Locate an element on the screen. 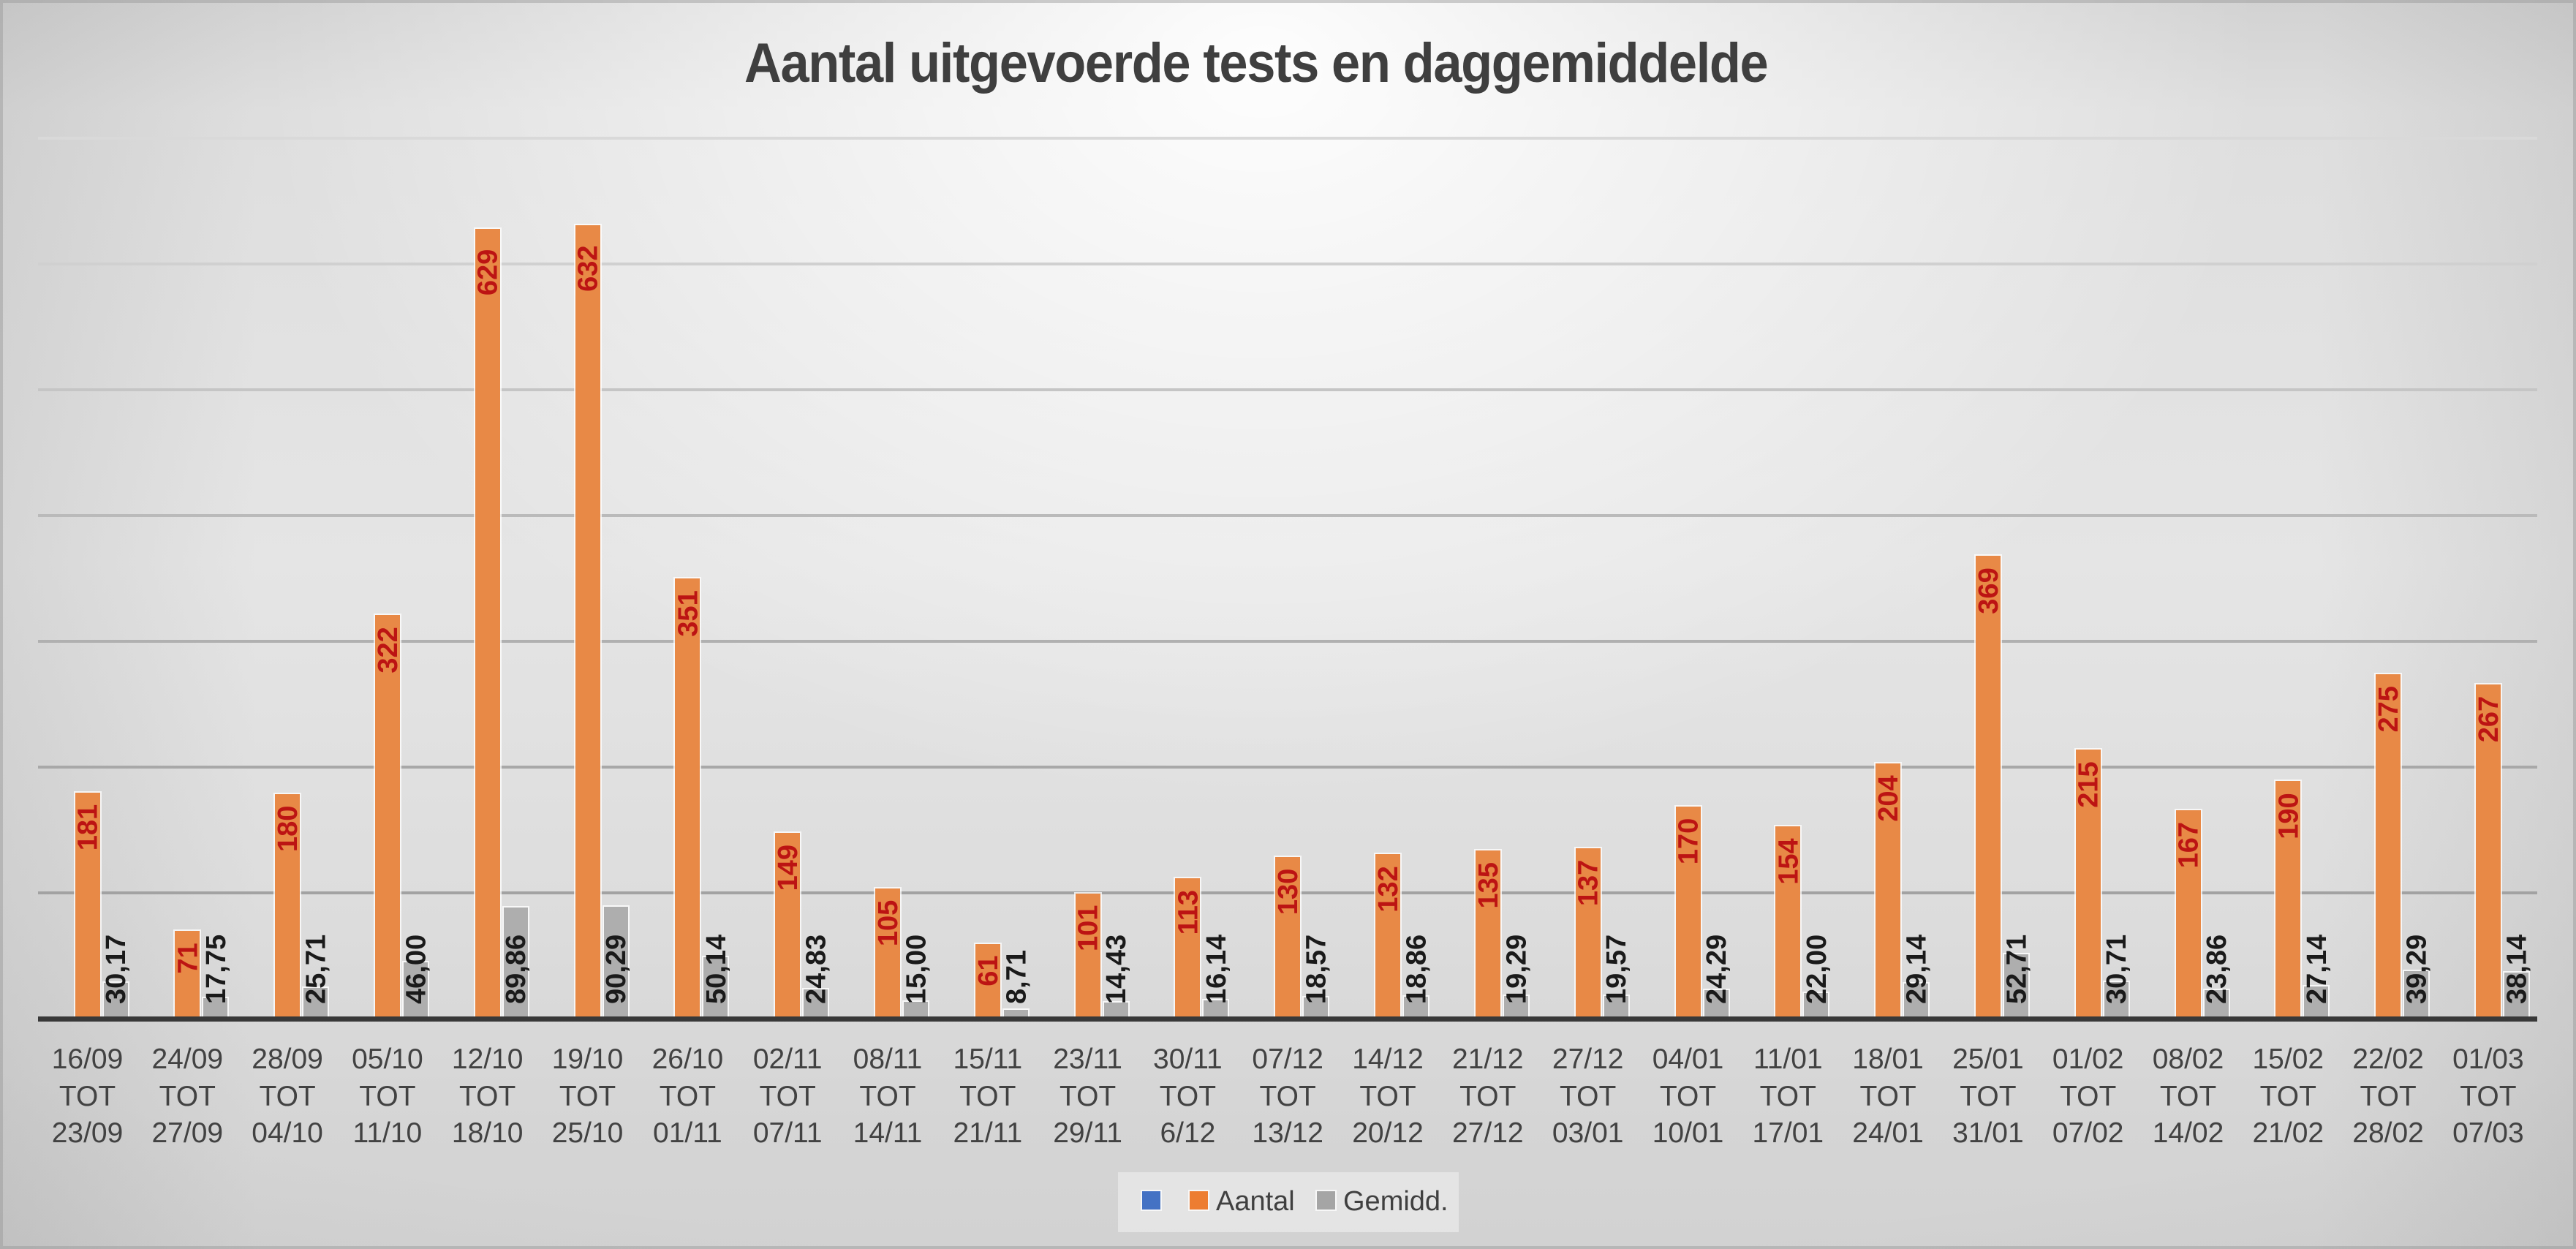 The image size is (2576, 1249). svg-text: 137 is located at coordinates (1589, 883).